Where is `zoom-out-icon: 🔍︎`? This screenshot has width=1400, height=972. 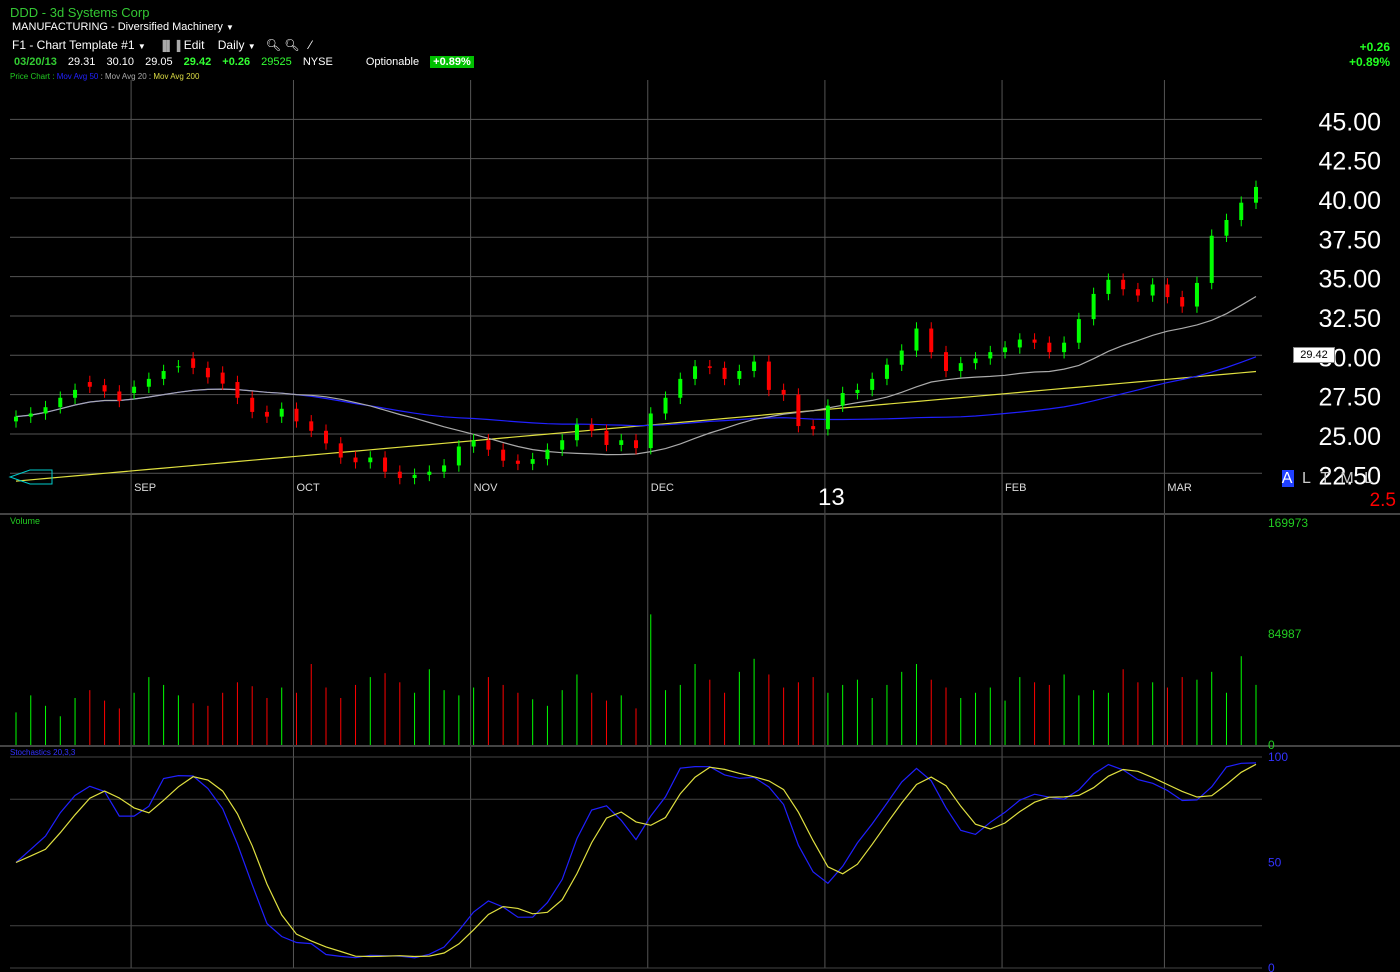 zoom-out-icon: 🔍︎ is located at coordinates (292, 45).